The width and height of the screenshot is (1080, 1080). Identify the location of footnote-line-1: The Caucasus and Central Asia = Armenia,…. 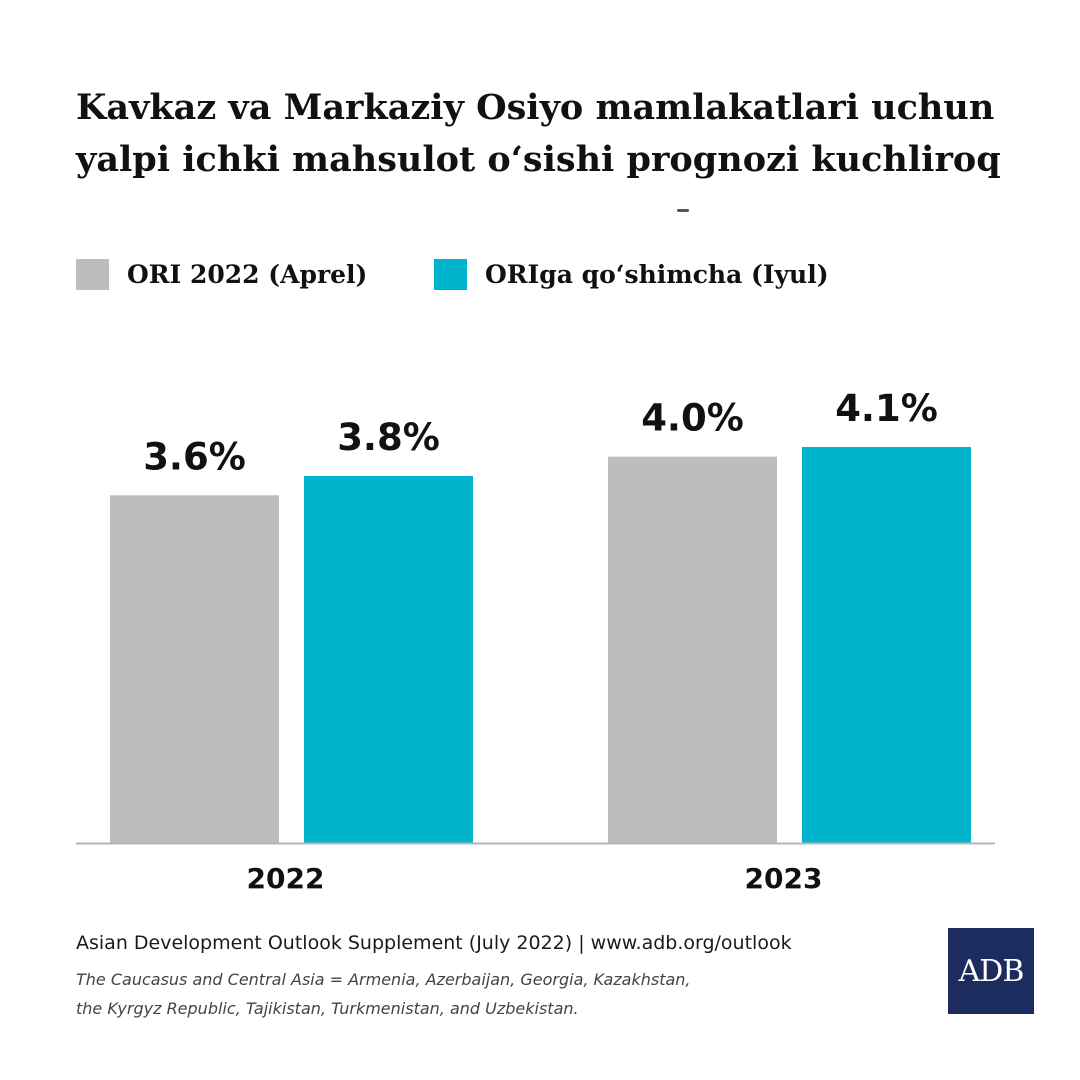
(383, 979).